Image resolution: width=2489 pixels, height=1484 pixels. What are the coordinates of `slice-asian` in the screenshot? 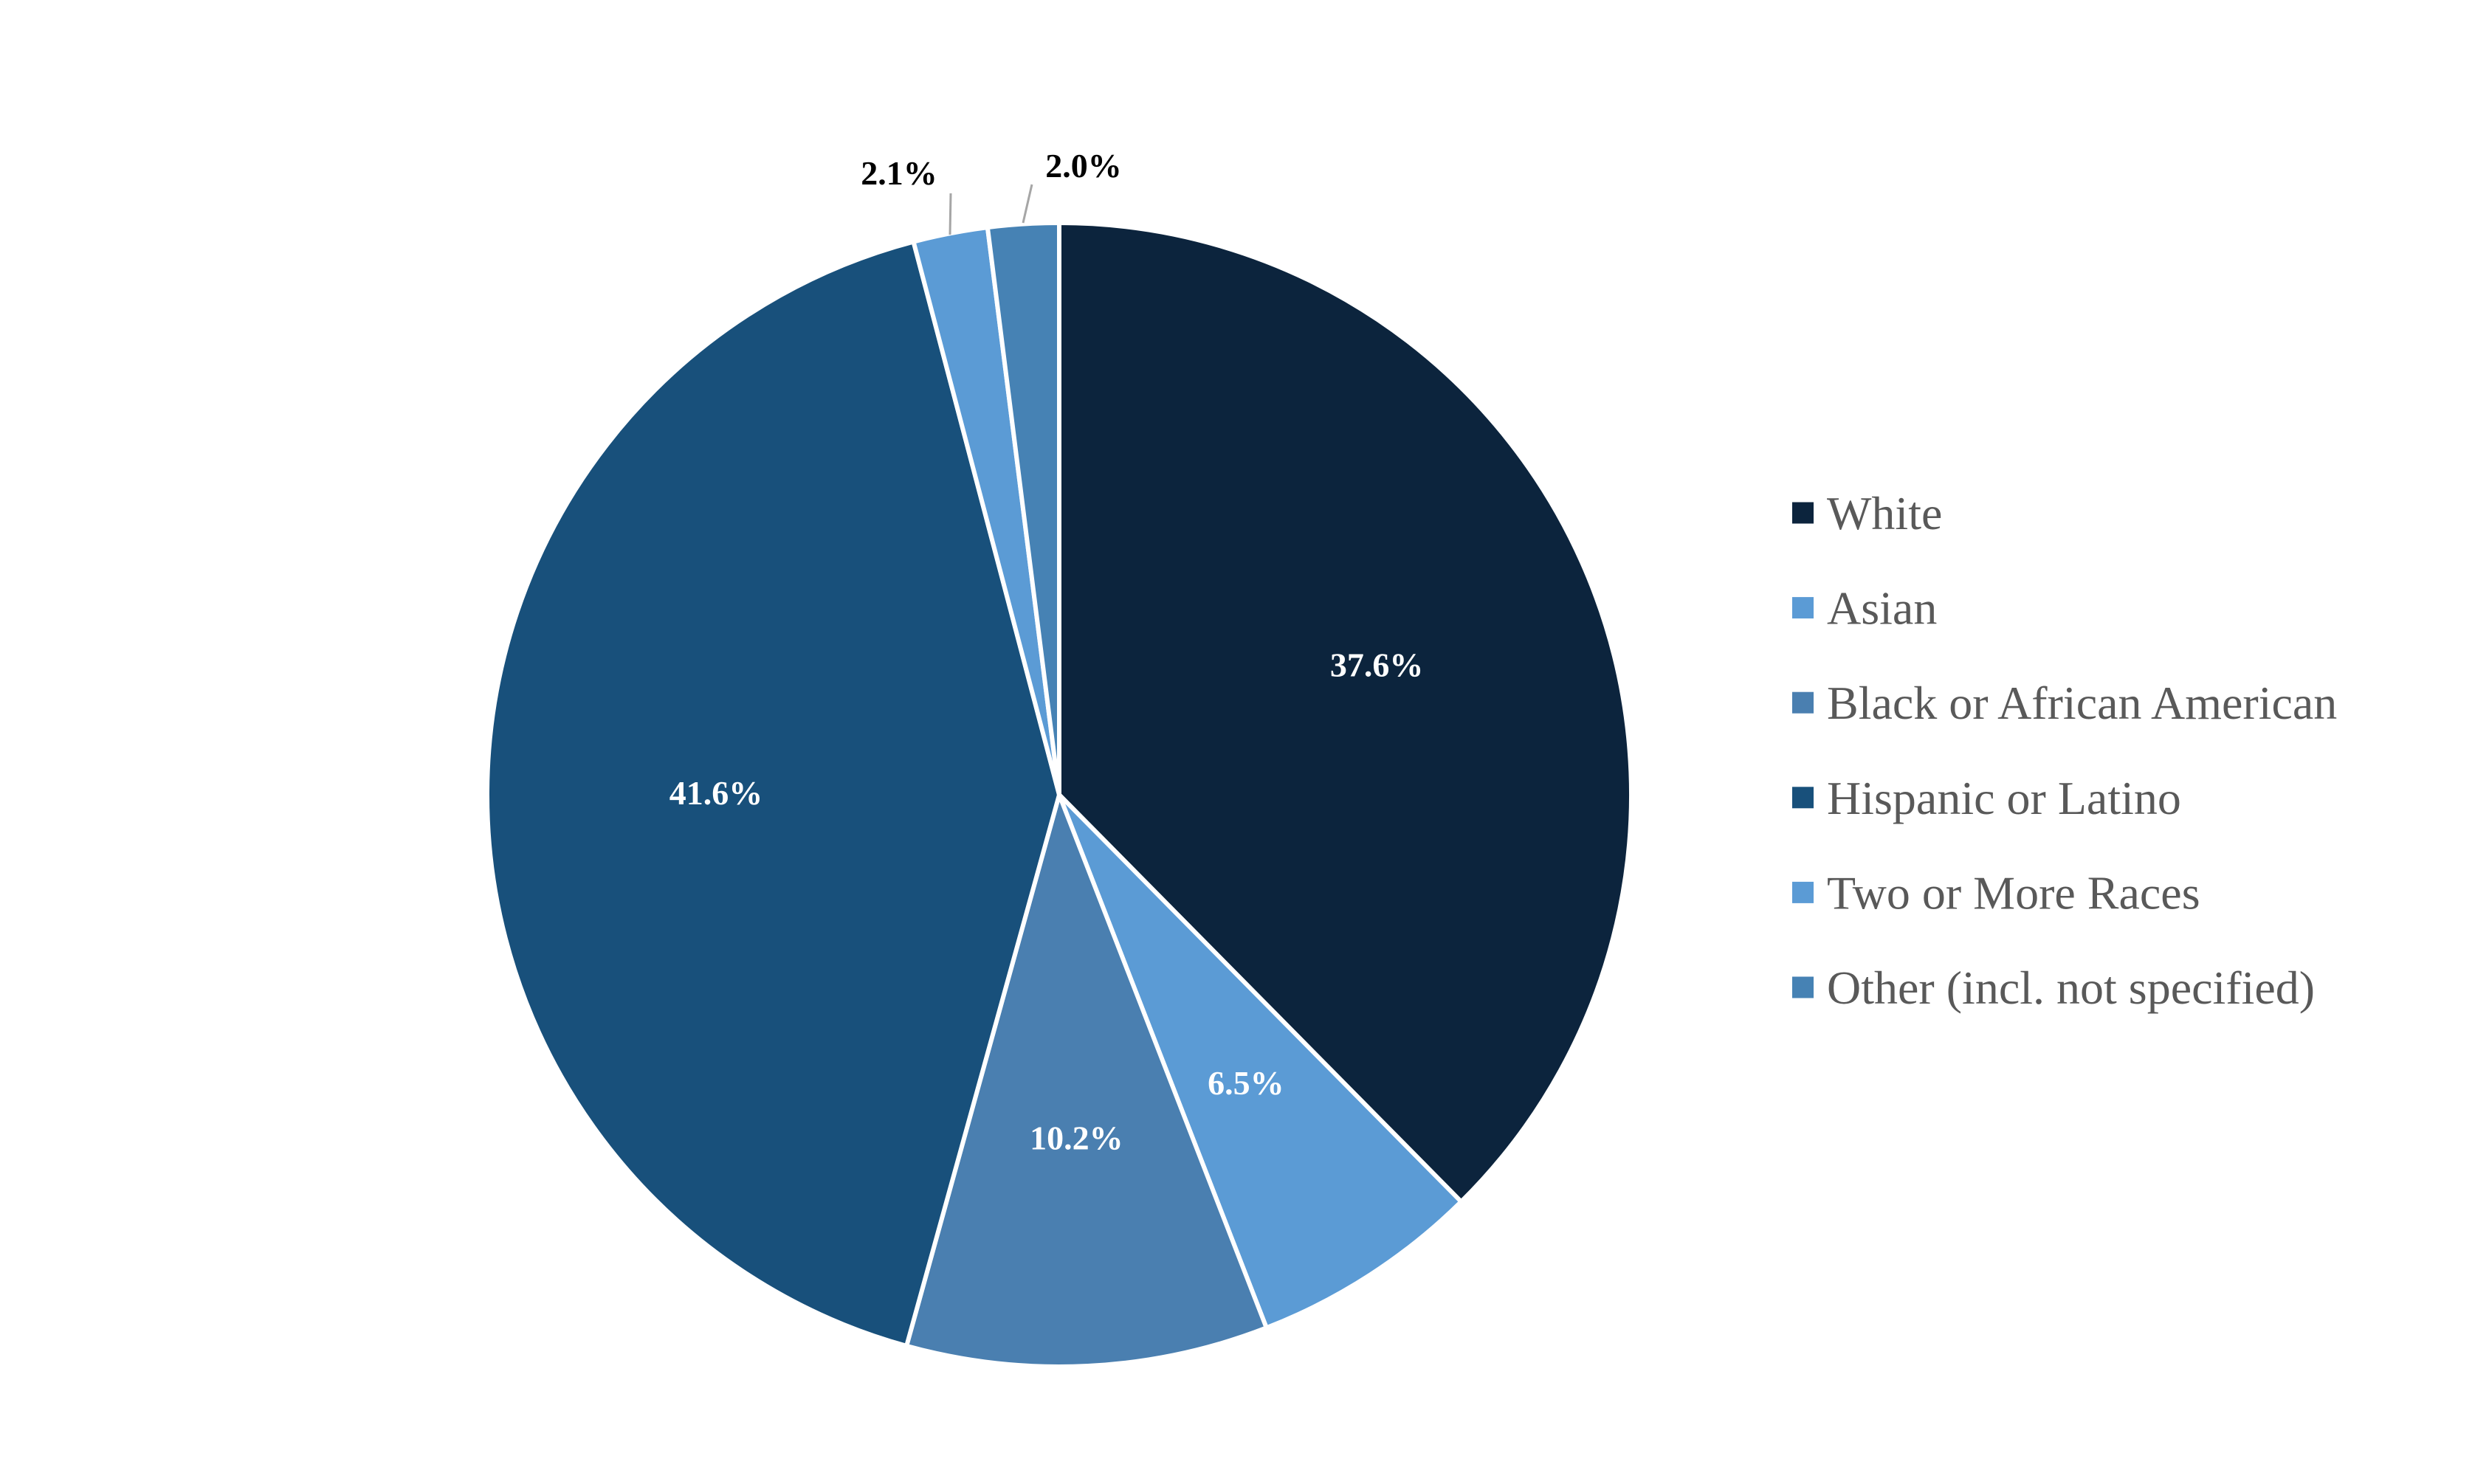 It's located at (1260, 1062).